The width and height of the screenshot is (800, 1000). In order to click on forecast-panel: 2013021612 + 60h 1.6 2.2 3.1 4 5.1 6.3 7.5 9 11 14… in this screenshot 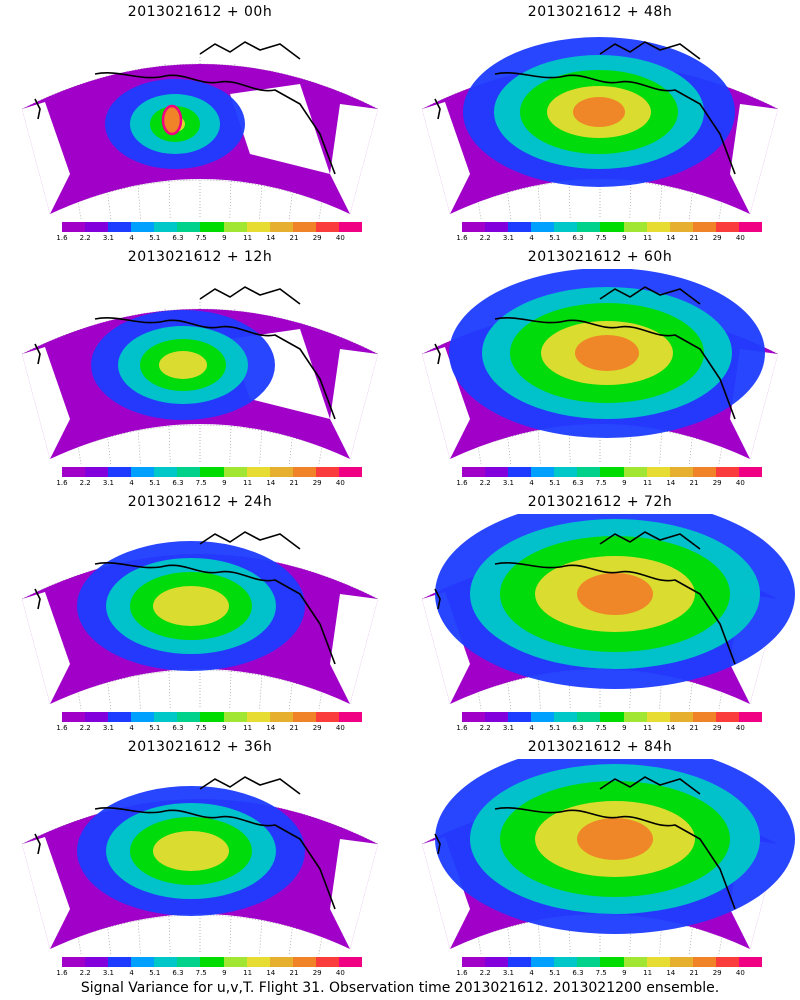, I will do `click(600, 367)`.